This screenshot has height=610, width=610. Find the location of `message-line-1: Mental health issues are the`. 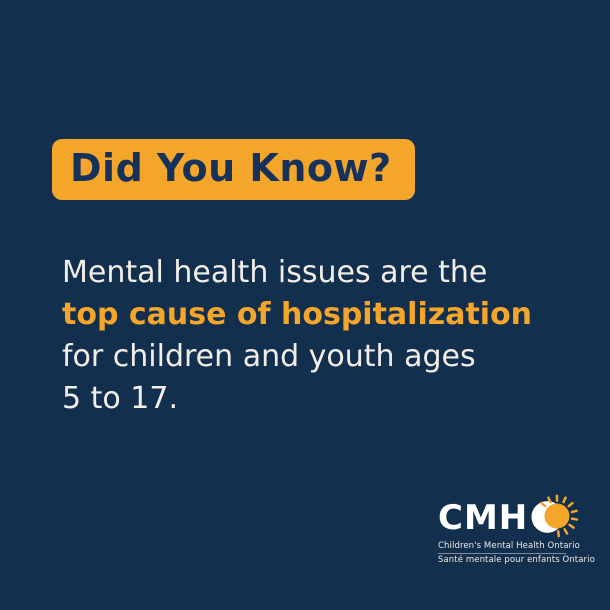

message-line-1: Mental health issues are the is located at coordinates (275, 272).